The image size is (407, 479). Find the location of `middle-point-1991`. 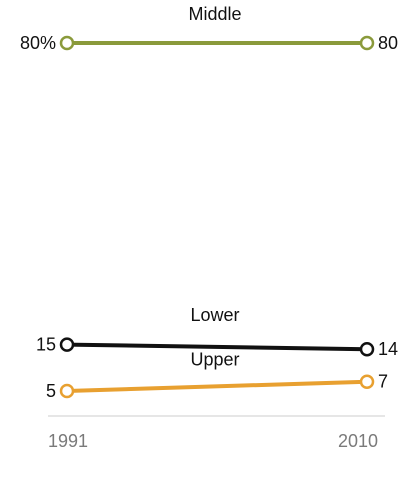

middle-point-1991 is located at coordinates (67, 43).